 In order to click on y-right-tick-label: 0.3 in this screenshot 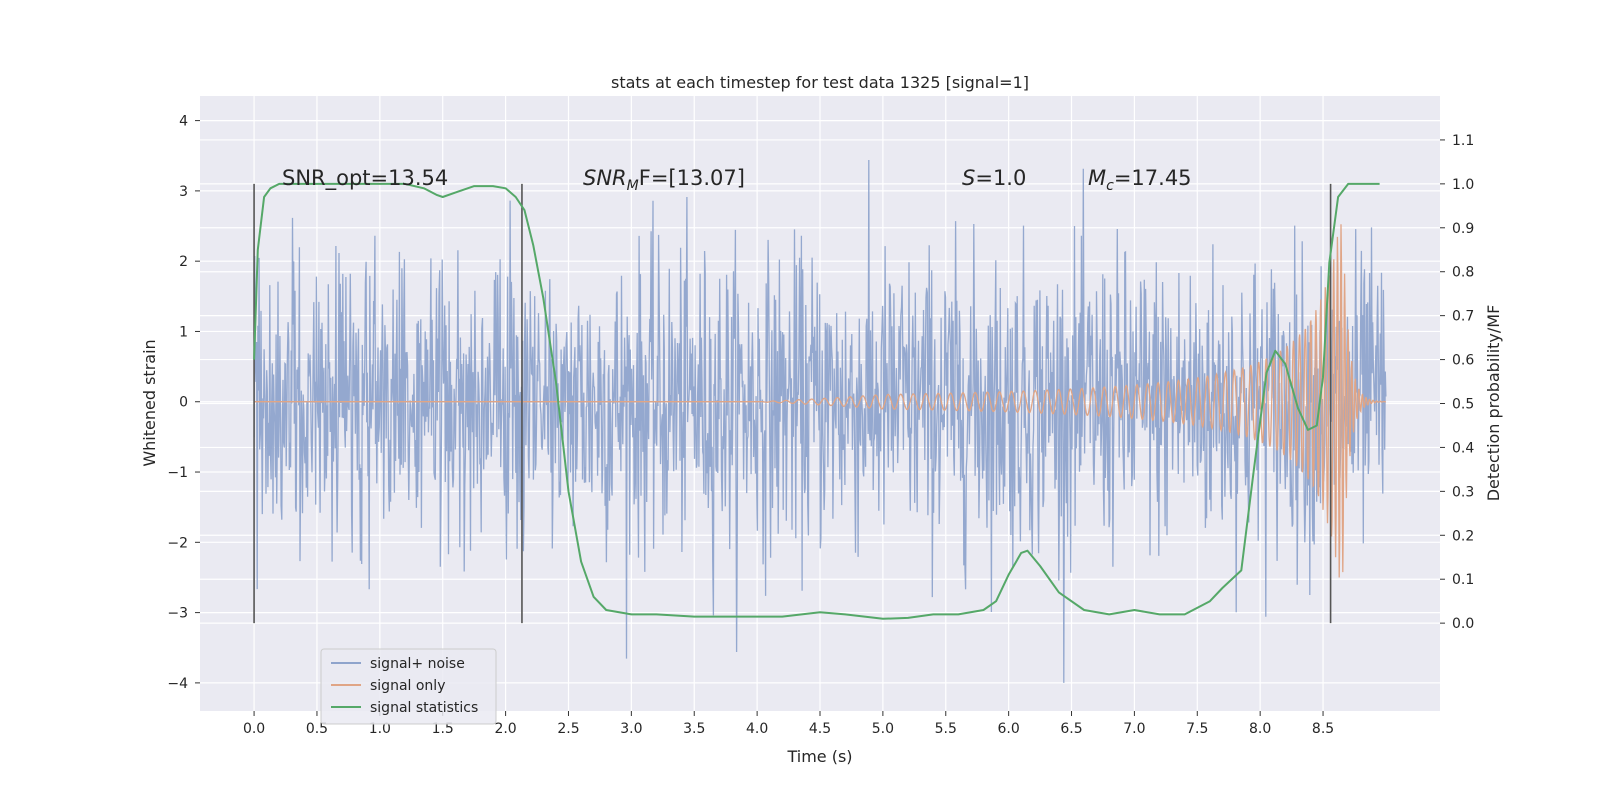, I will do `click(1463, 492)`.